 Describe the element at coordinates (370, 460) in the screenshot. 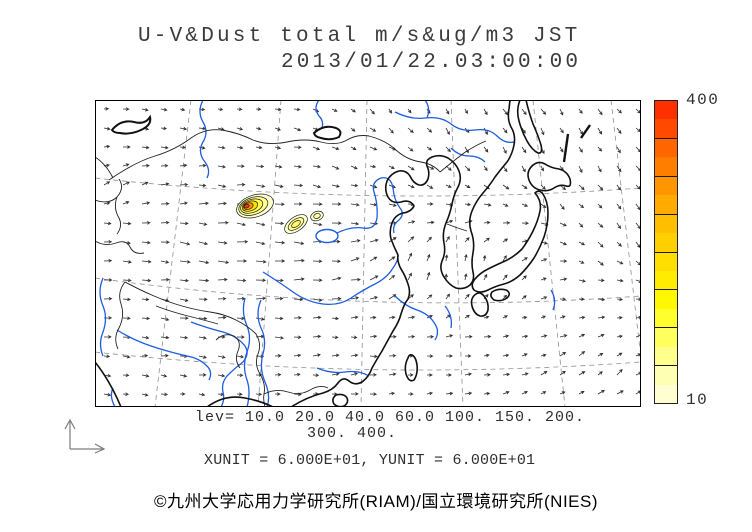

I see `vector-units-label: XUNIT = 6.000E+01, YUNIT = 6.000E+01` at that location.